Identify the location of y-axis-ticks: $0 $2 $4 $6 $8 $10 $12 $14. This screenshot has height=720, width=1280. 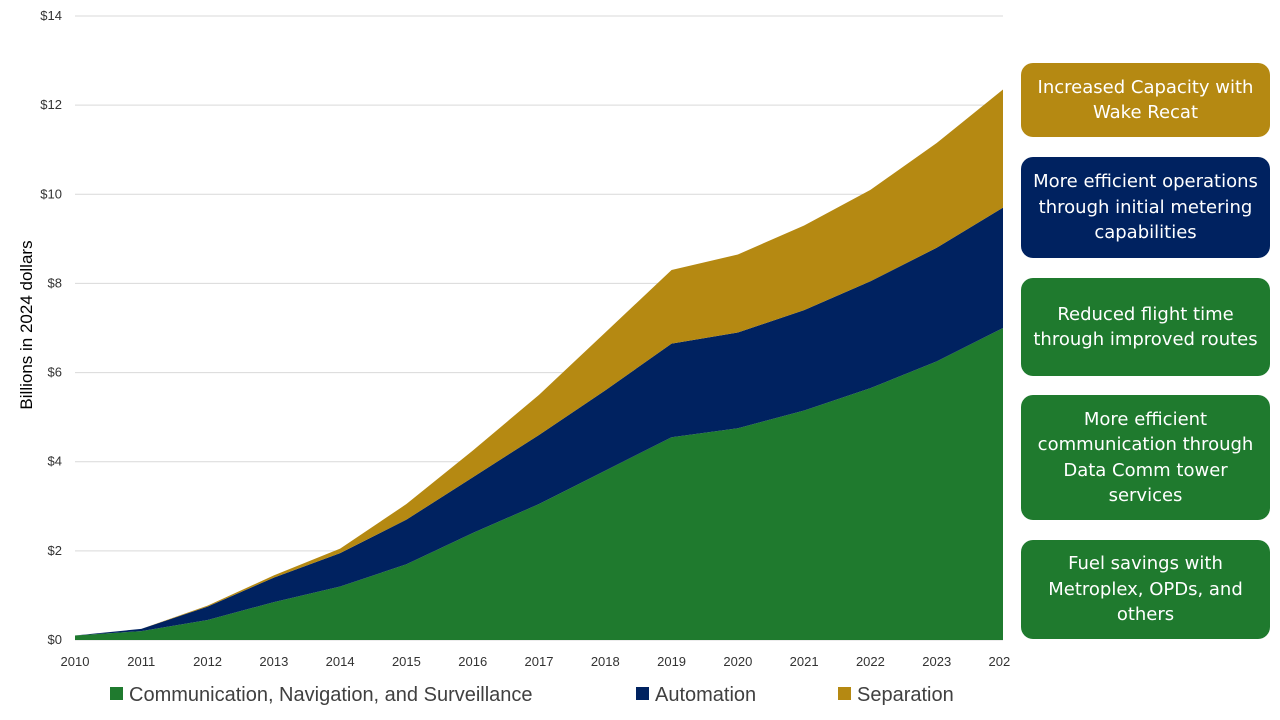
(51, 327).